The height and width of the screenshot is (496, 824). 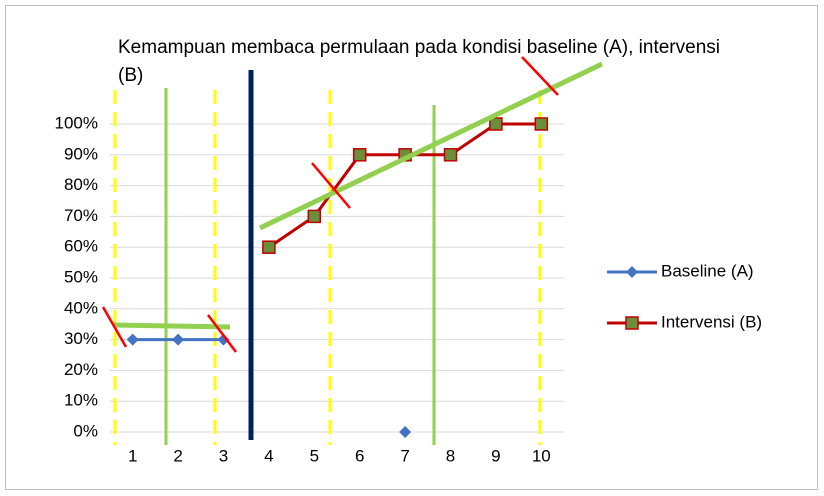 I want to click on y-tick-label: 30%, so click(x=81, y=338).